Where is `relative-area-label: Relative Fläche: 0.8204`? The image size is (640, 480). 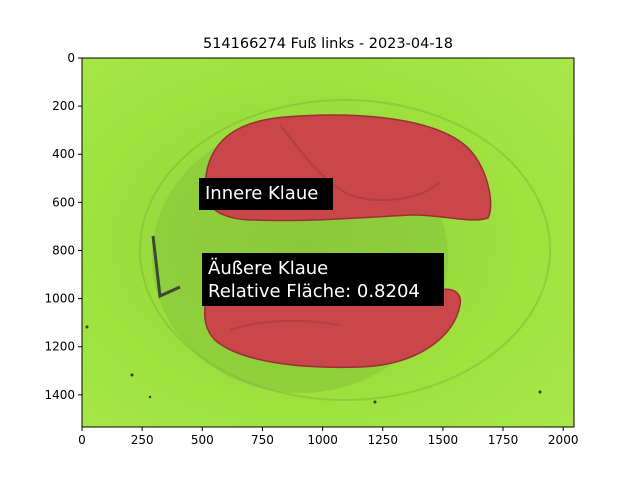
relative-area-label: Relative Fläche: 0.8204 is located at coordinates (314, 291).